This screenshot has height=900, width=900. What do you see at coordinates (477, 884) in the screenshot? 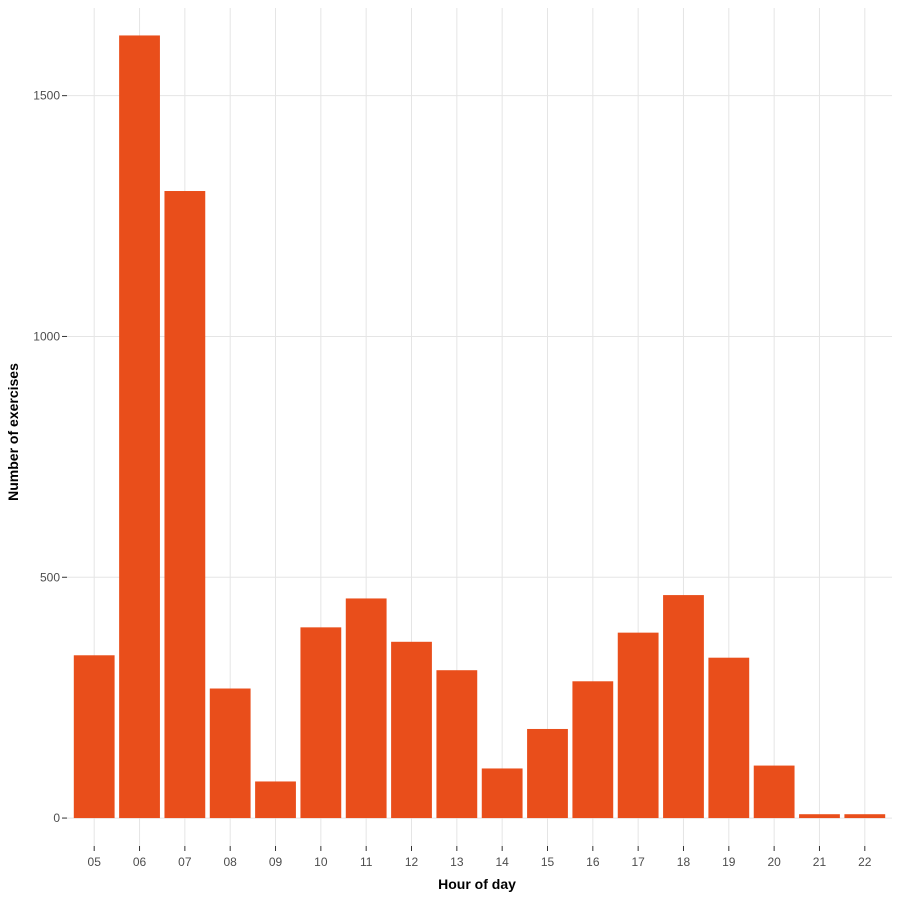
I see `x-axis-title: Hour of day` at bounding box center [477, 884].